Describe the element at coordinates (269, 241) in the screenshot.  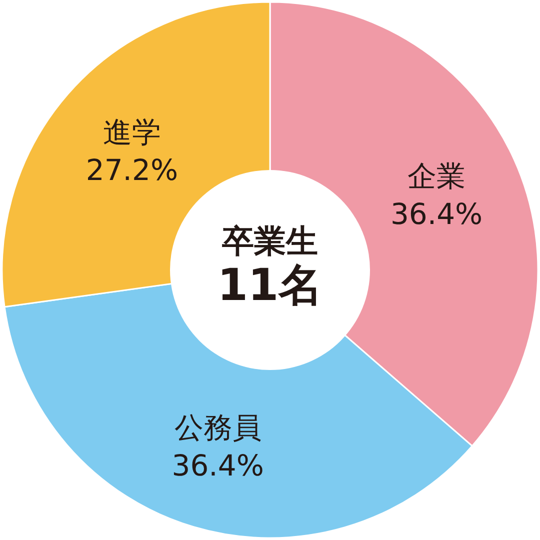
I see `text: 卒業生` at that location.